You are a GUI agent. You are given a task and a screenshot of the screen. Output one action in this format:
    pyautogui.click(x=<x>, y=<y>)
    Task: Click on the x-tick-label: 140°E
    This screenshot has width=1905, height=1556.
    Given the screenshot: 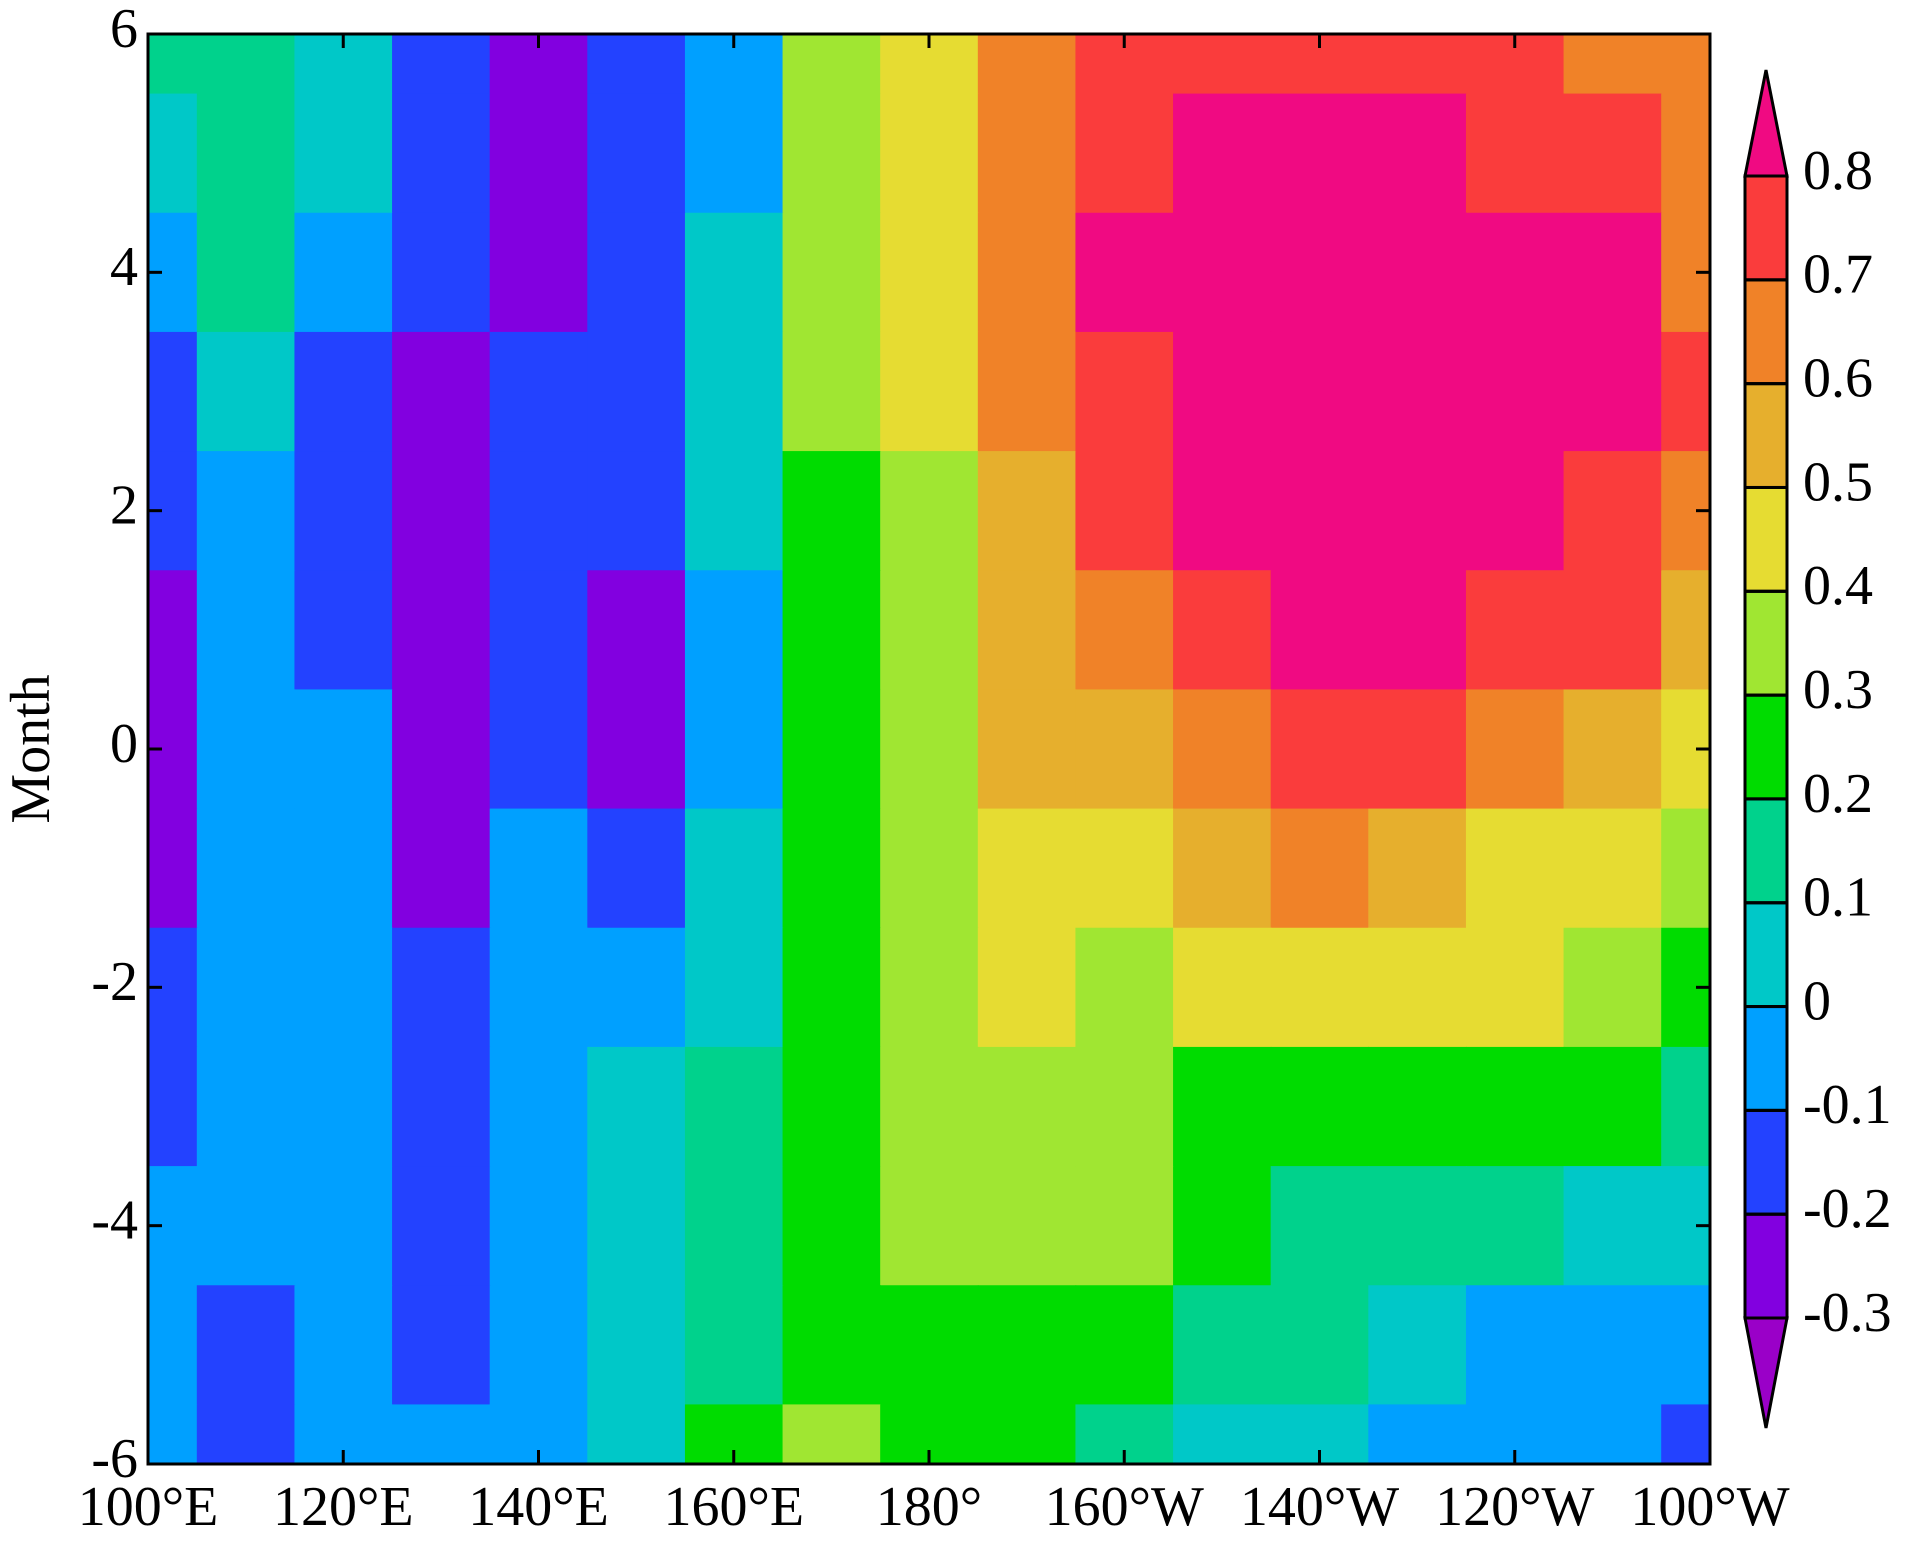 What is the action you would take?
    pyautogui.click(x=538, y=1507)
    